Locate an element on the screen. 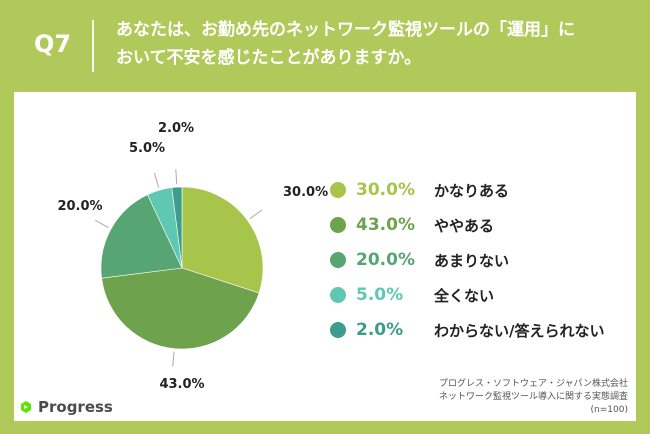 The image size is (650, 434). slice-value-label: 20.0% is located at coordinates (79, 206).